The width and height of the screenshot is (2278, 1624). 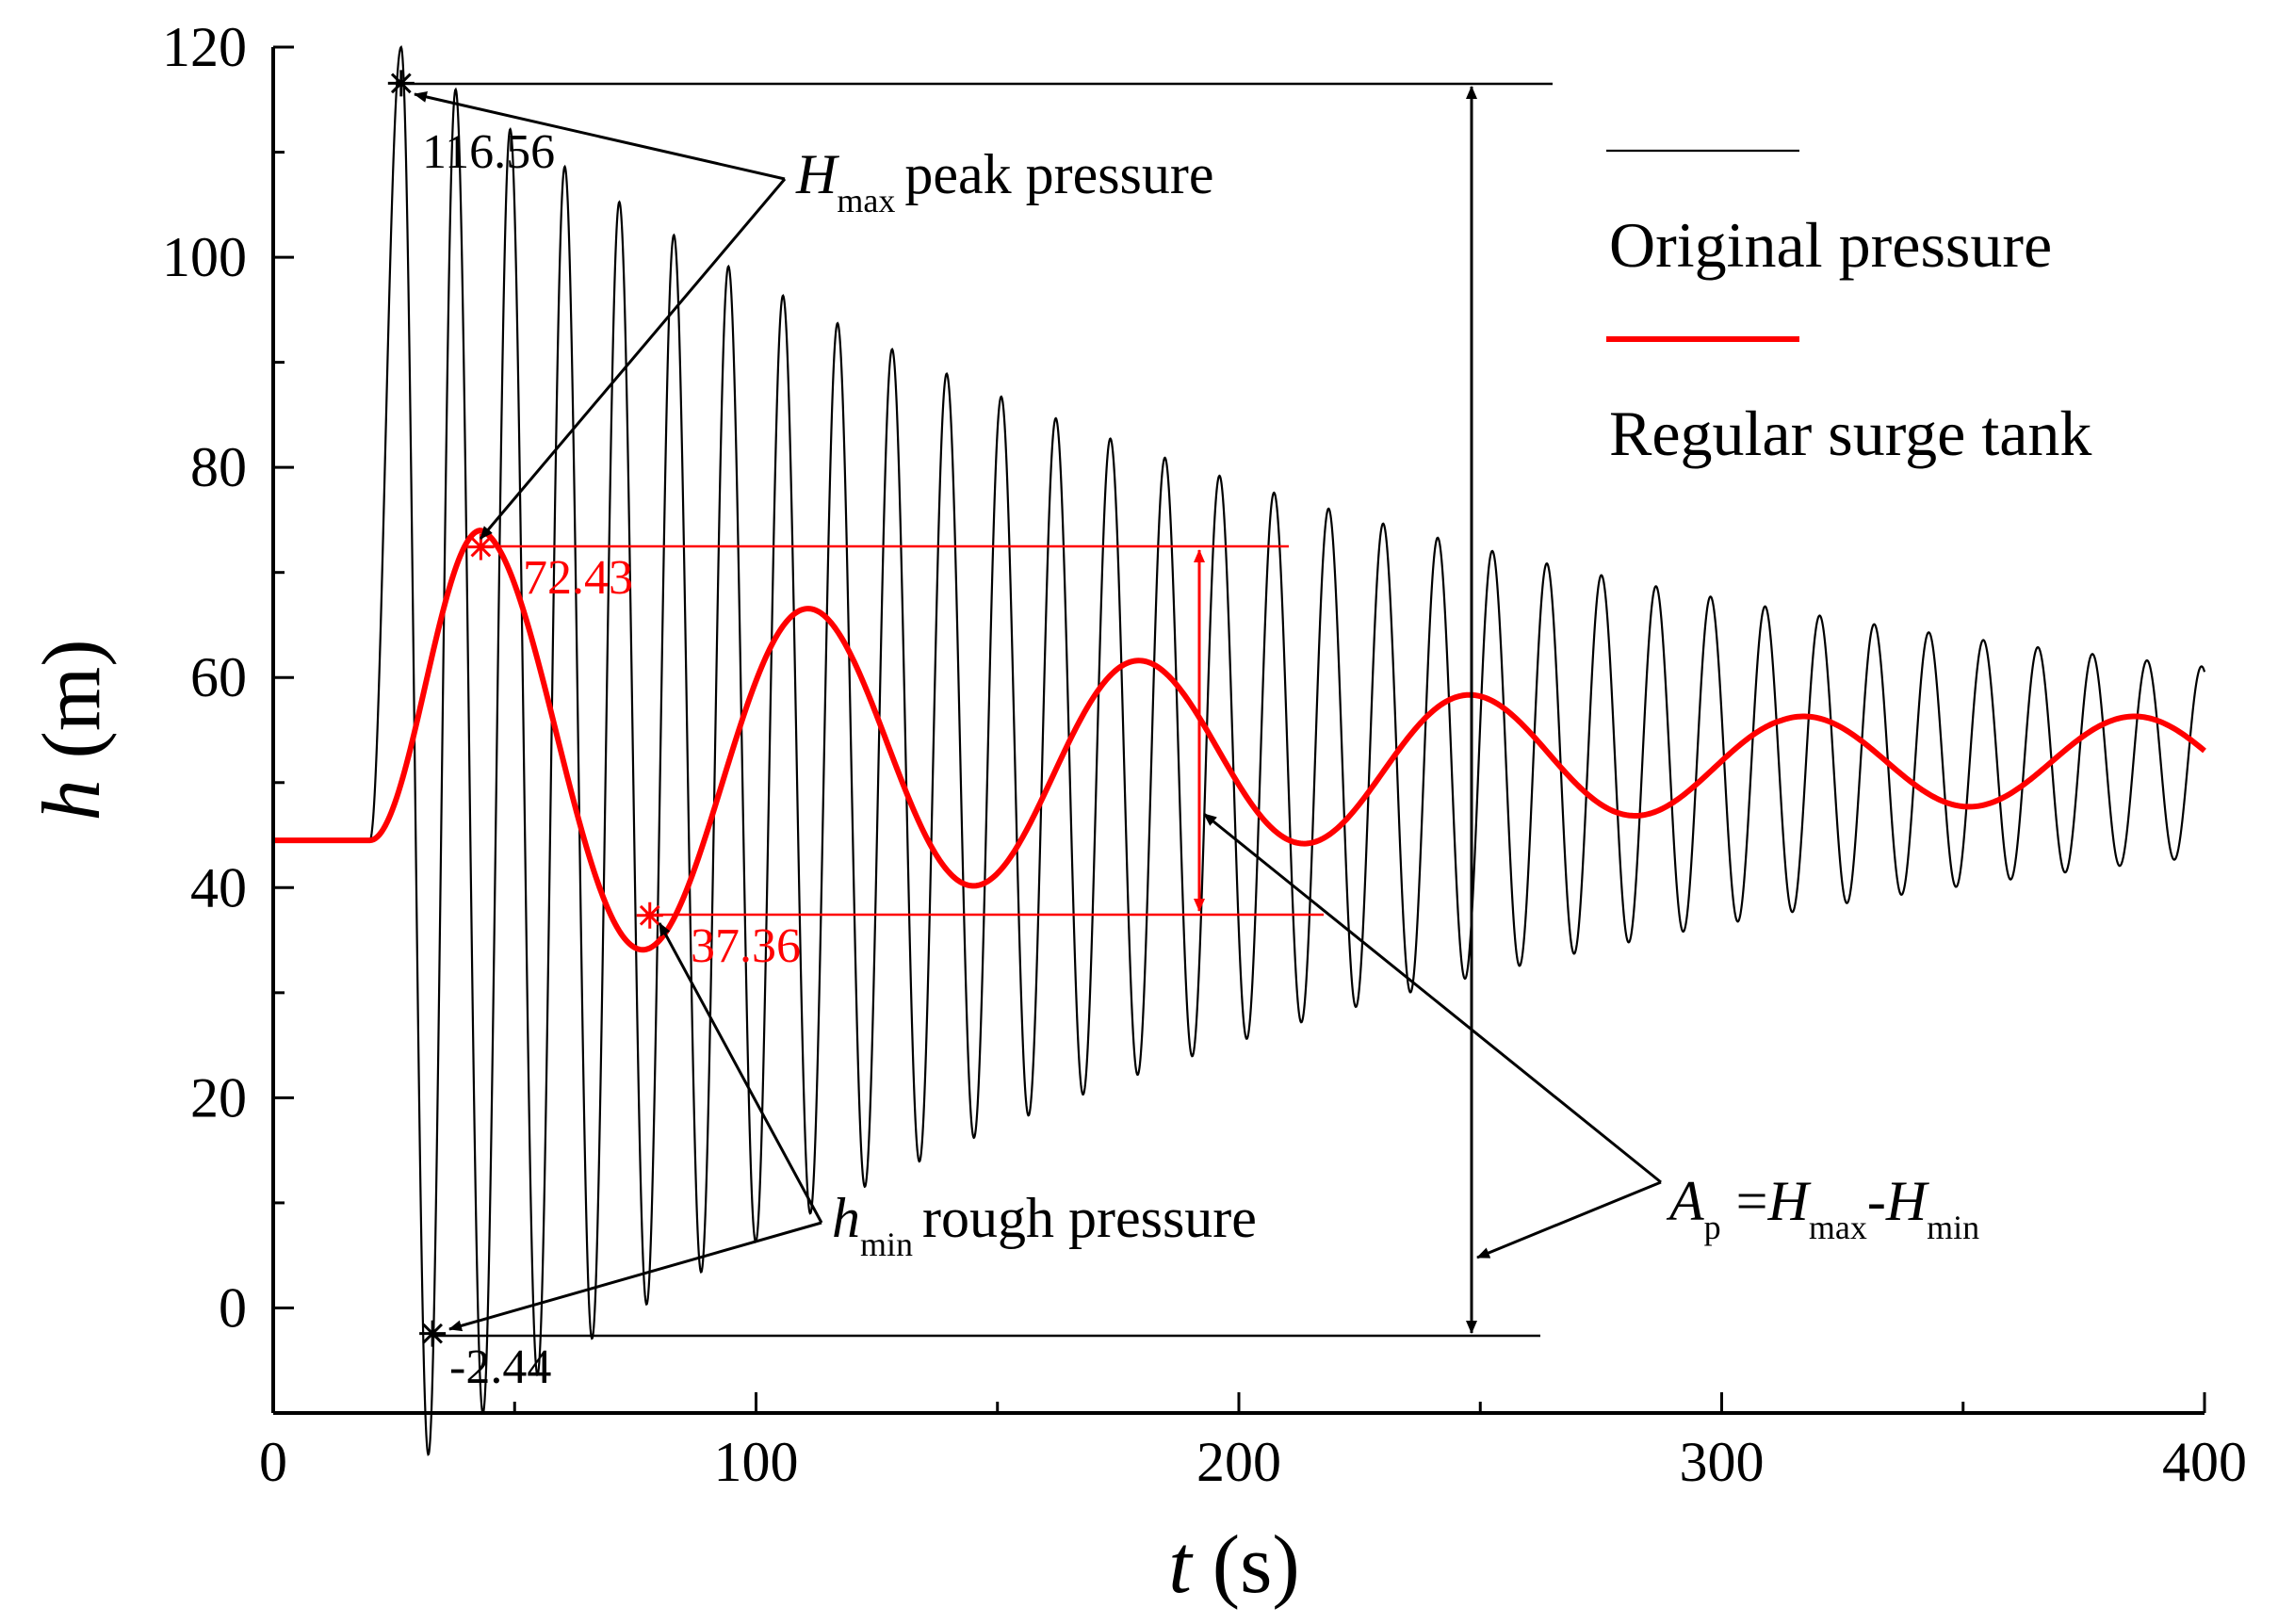 I want to click on hmax-arrow-to-original, so click(x=600, y=136).